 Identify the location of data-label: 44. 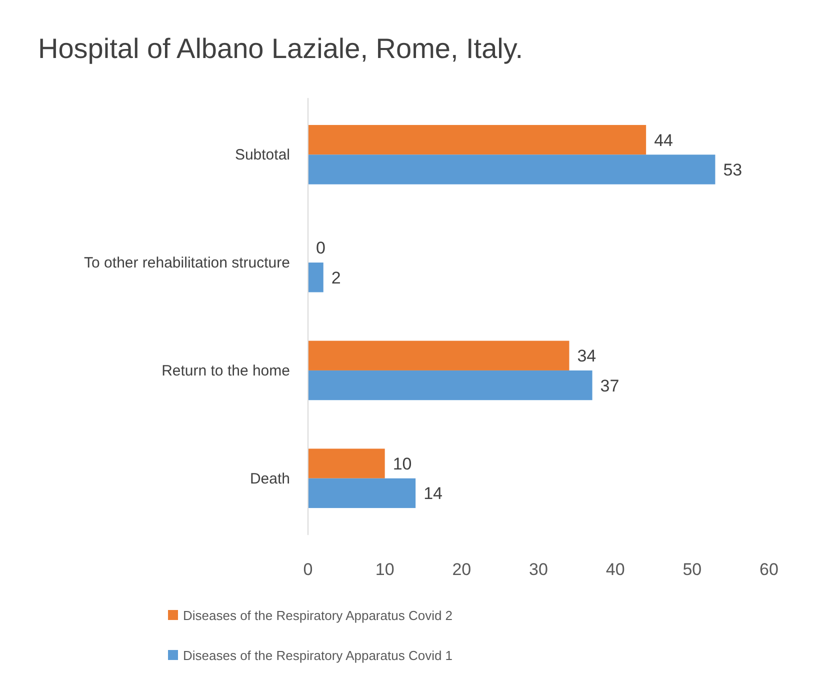
(663, 140).